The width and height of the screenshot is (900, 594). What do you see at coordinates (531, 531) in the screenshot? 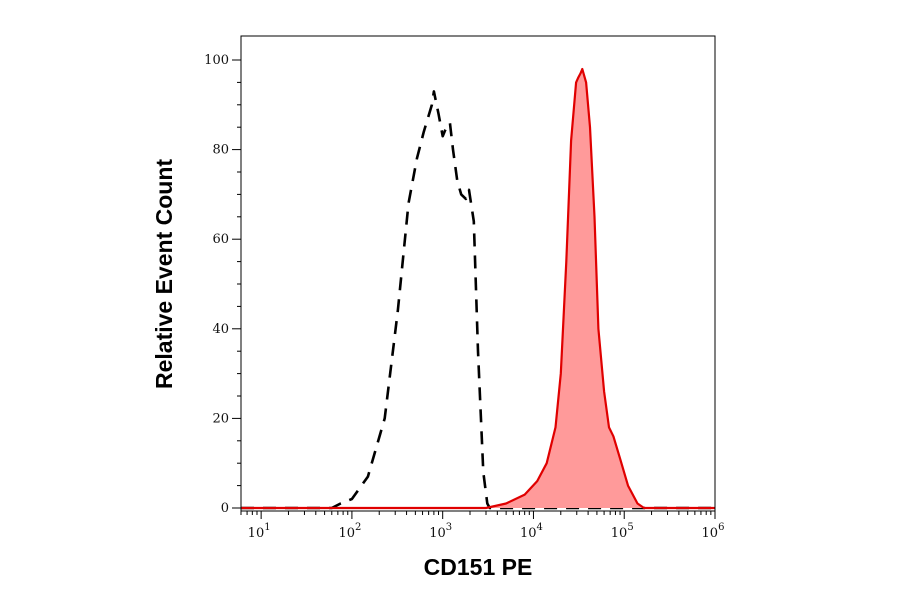
I see `x-tick-label: 10⁴` at bounding box center [531, 531].